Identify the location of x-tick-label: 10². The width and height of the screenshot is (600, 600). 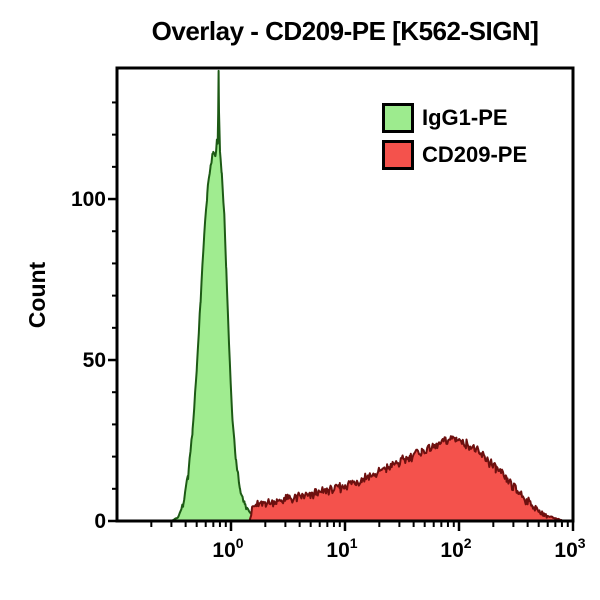
(455, 548).